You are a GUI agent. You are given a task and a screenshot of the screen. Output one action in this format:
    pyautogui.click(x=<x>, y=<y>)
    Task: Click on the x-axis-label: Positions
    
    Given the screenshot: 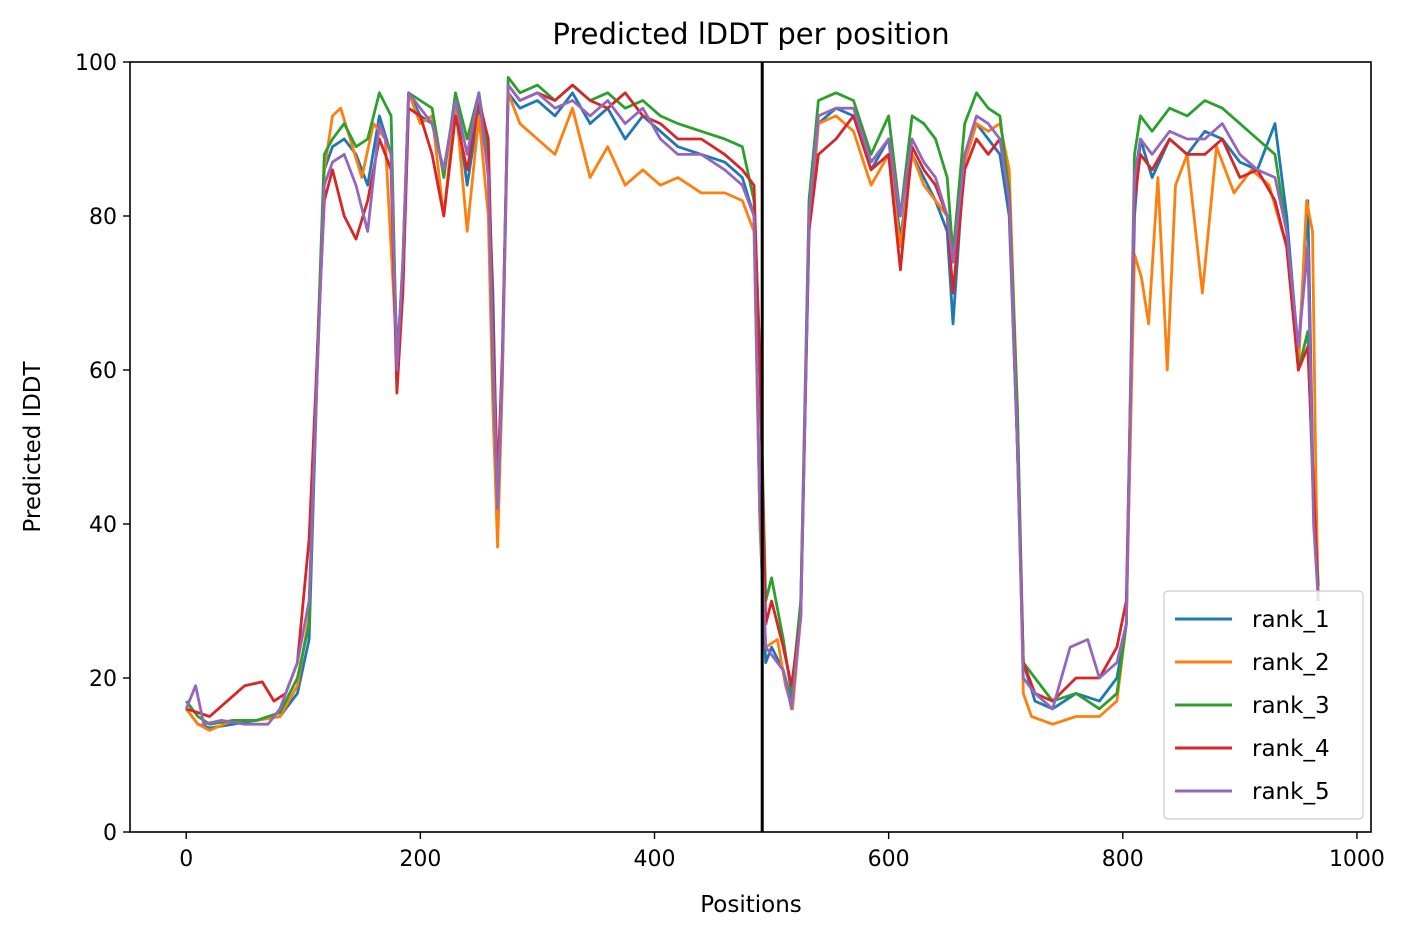 What is the action you would take?
    pyautogui.click(x=751, y=905)
    